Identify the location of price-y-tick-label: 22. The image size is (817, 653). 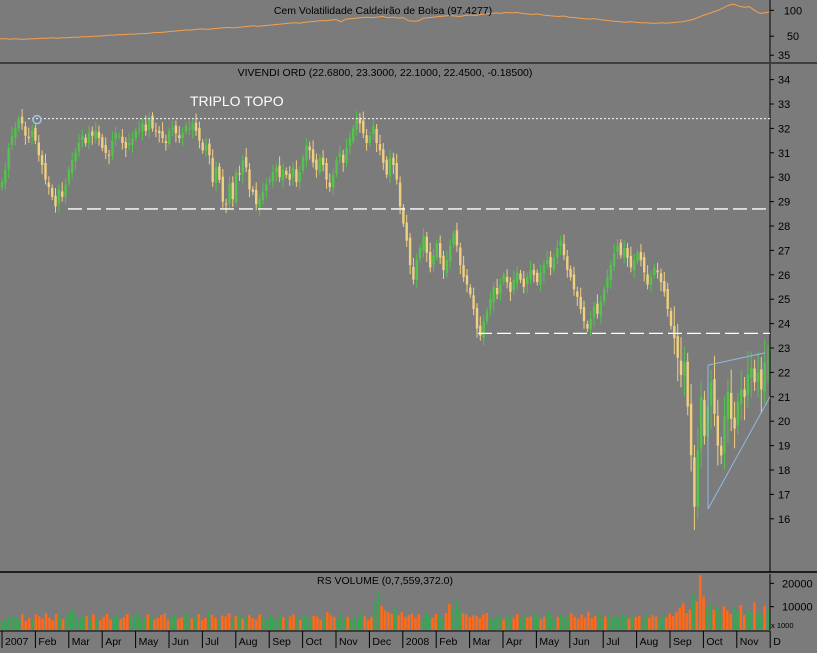
(784, 373).